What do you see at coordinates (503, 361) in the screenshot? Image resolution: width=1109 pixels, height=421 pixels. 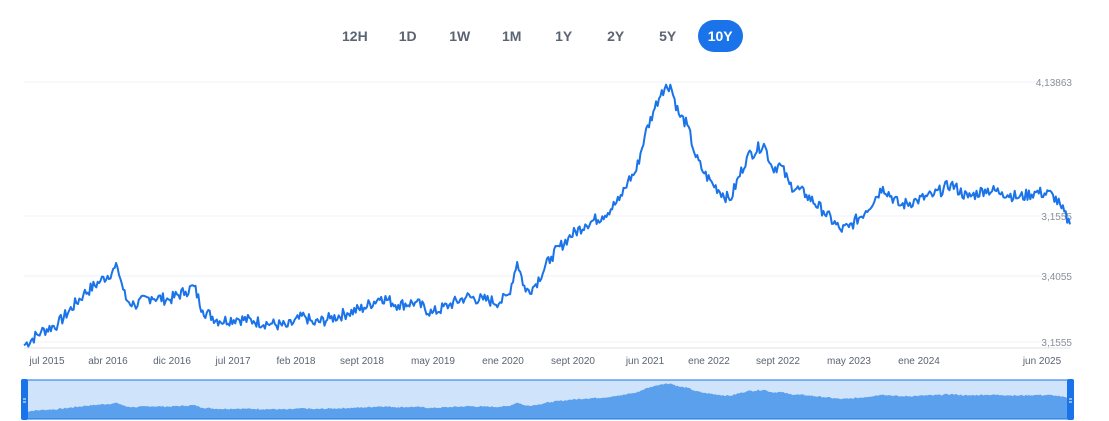 I see `x-tick-label: ene 2020` at bounding box center [503, 361].